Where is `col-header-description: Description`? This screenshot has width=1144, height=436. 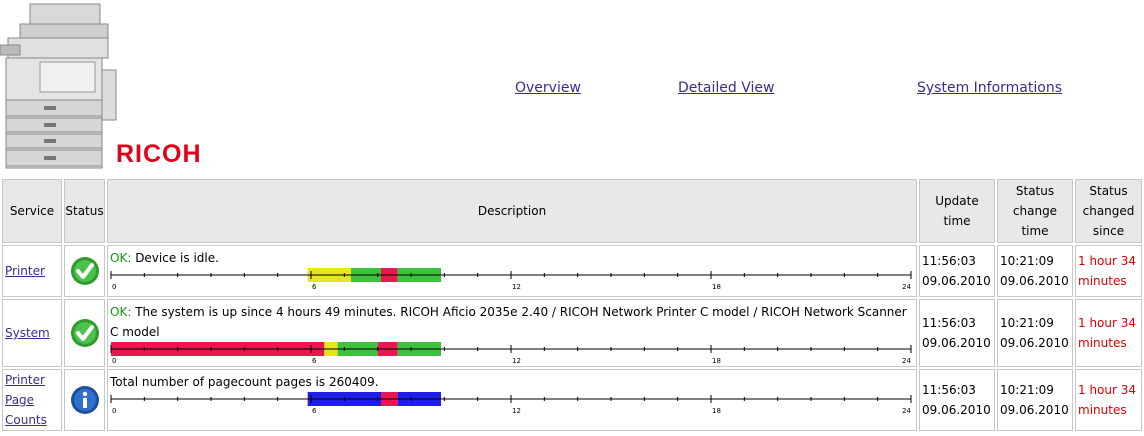
col-header-description: Description is located at coordinates (512, 211).